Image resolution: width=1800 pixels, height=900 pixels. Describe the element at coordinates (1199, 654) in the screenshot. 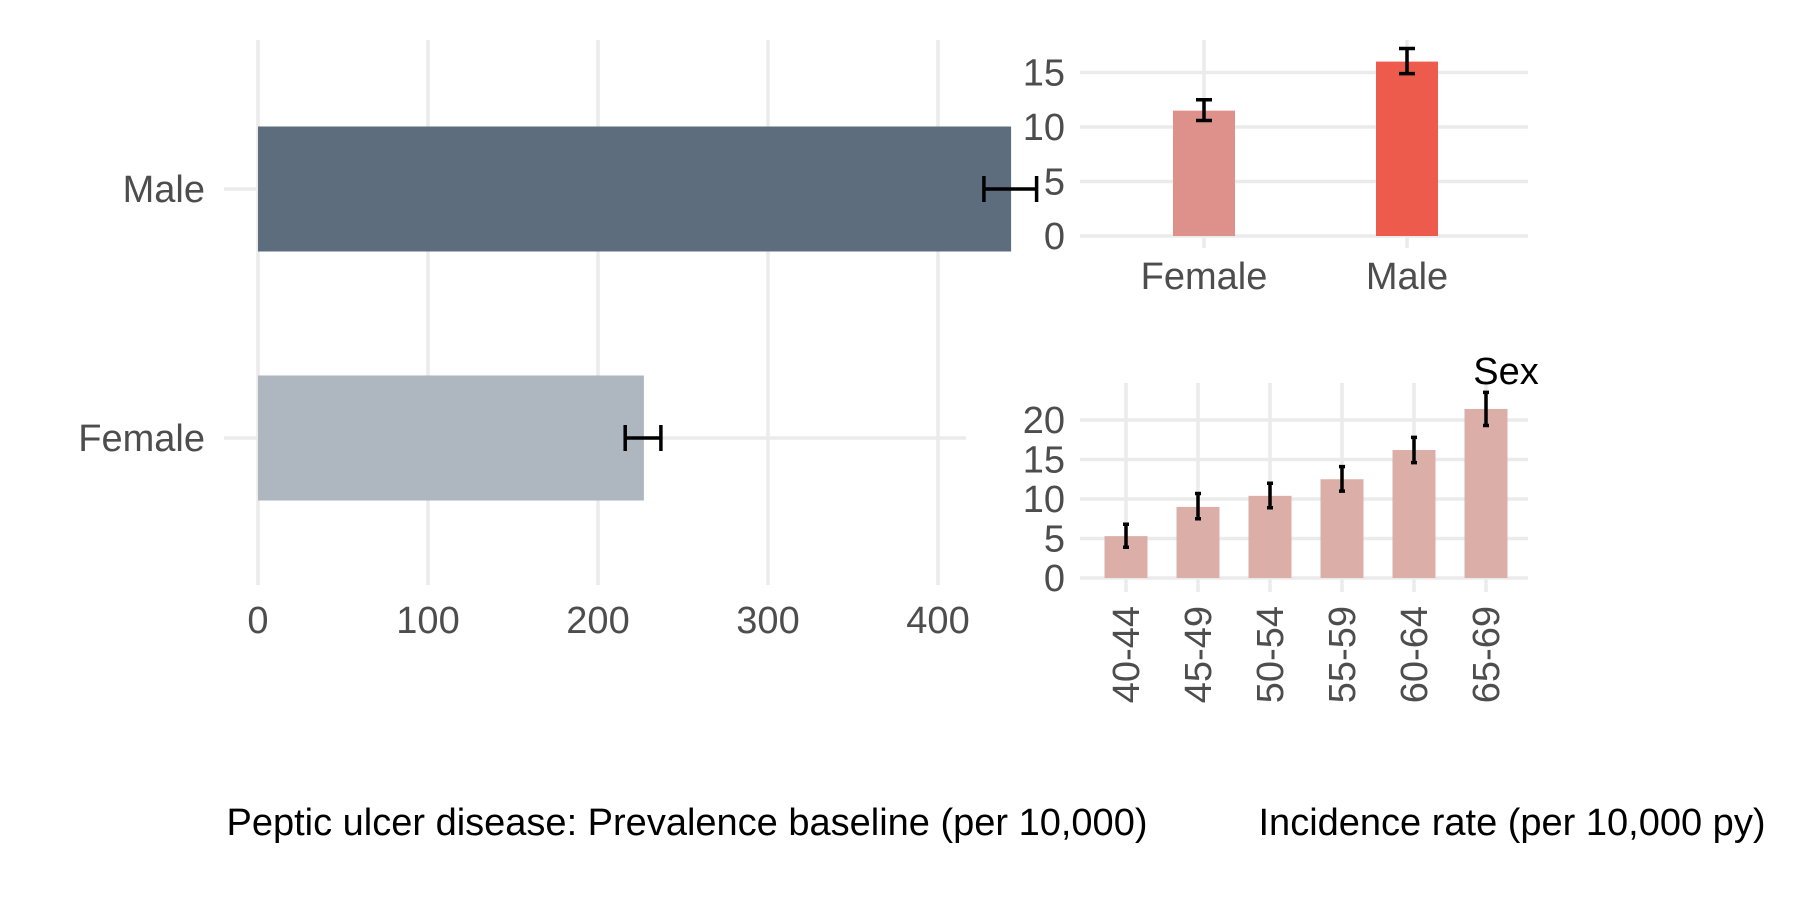

I see `x-tick-label: 45-49` at that location.